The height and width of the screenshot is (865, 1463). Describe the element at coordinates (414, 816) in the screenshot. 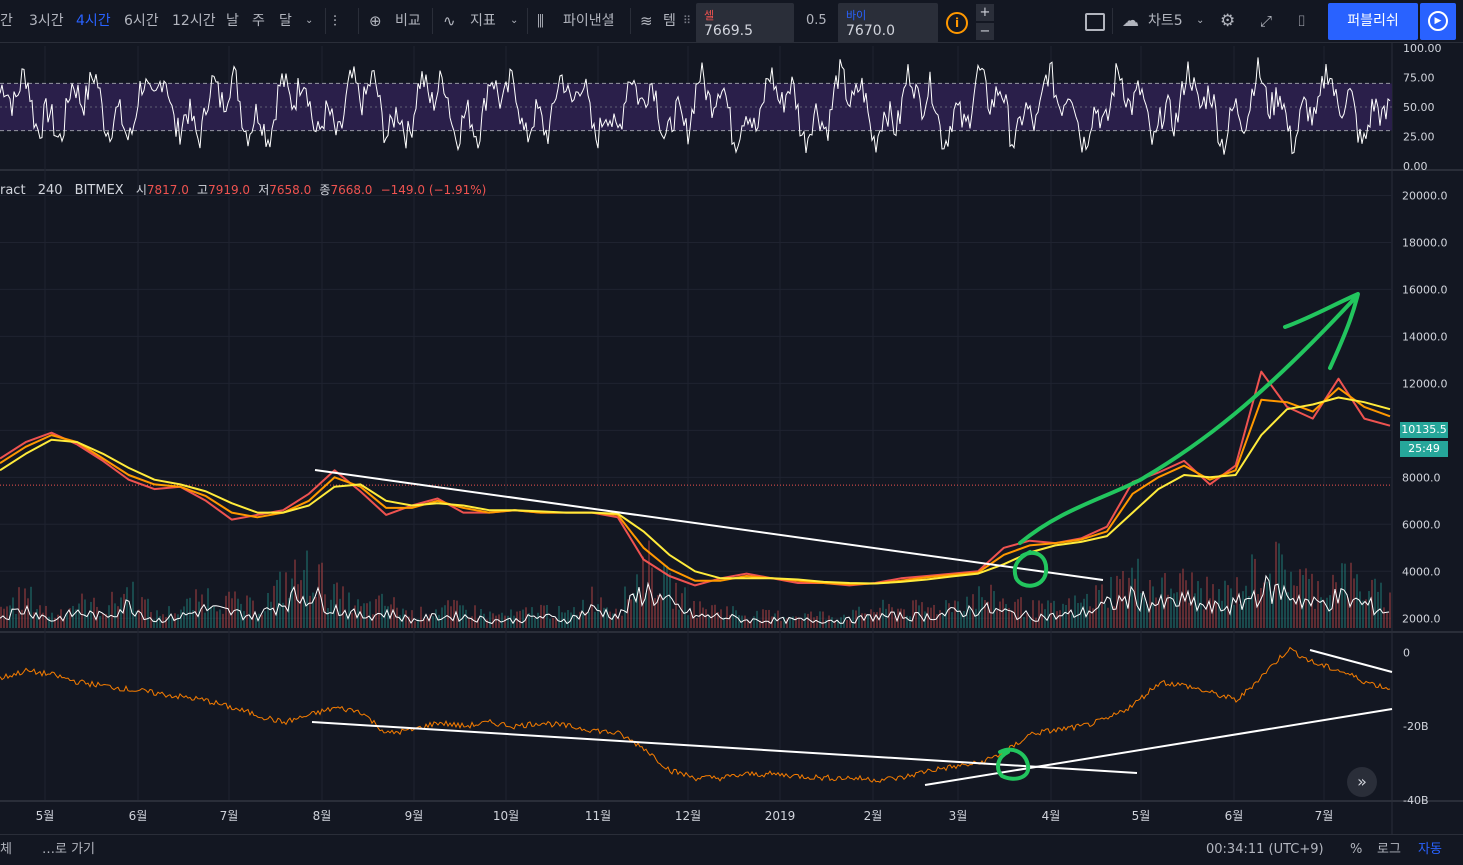

I see `x-tick-label: 9월` at that location.